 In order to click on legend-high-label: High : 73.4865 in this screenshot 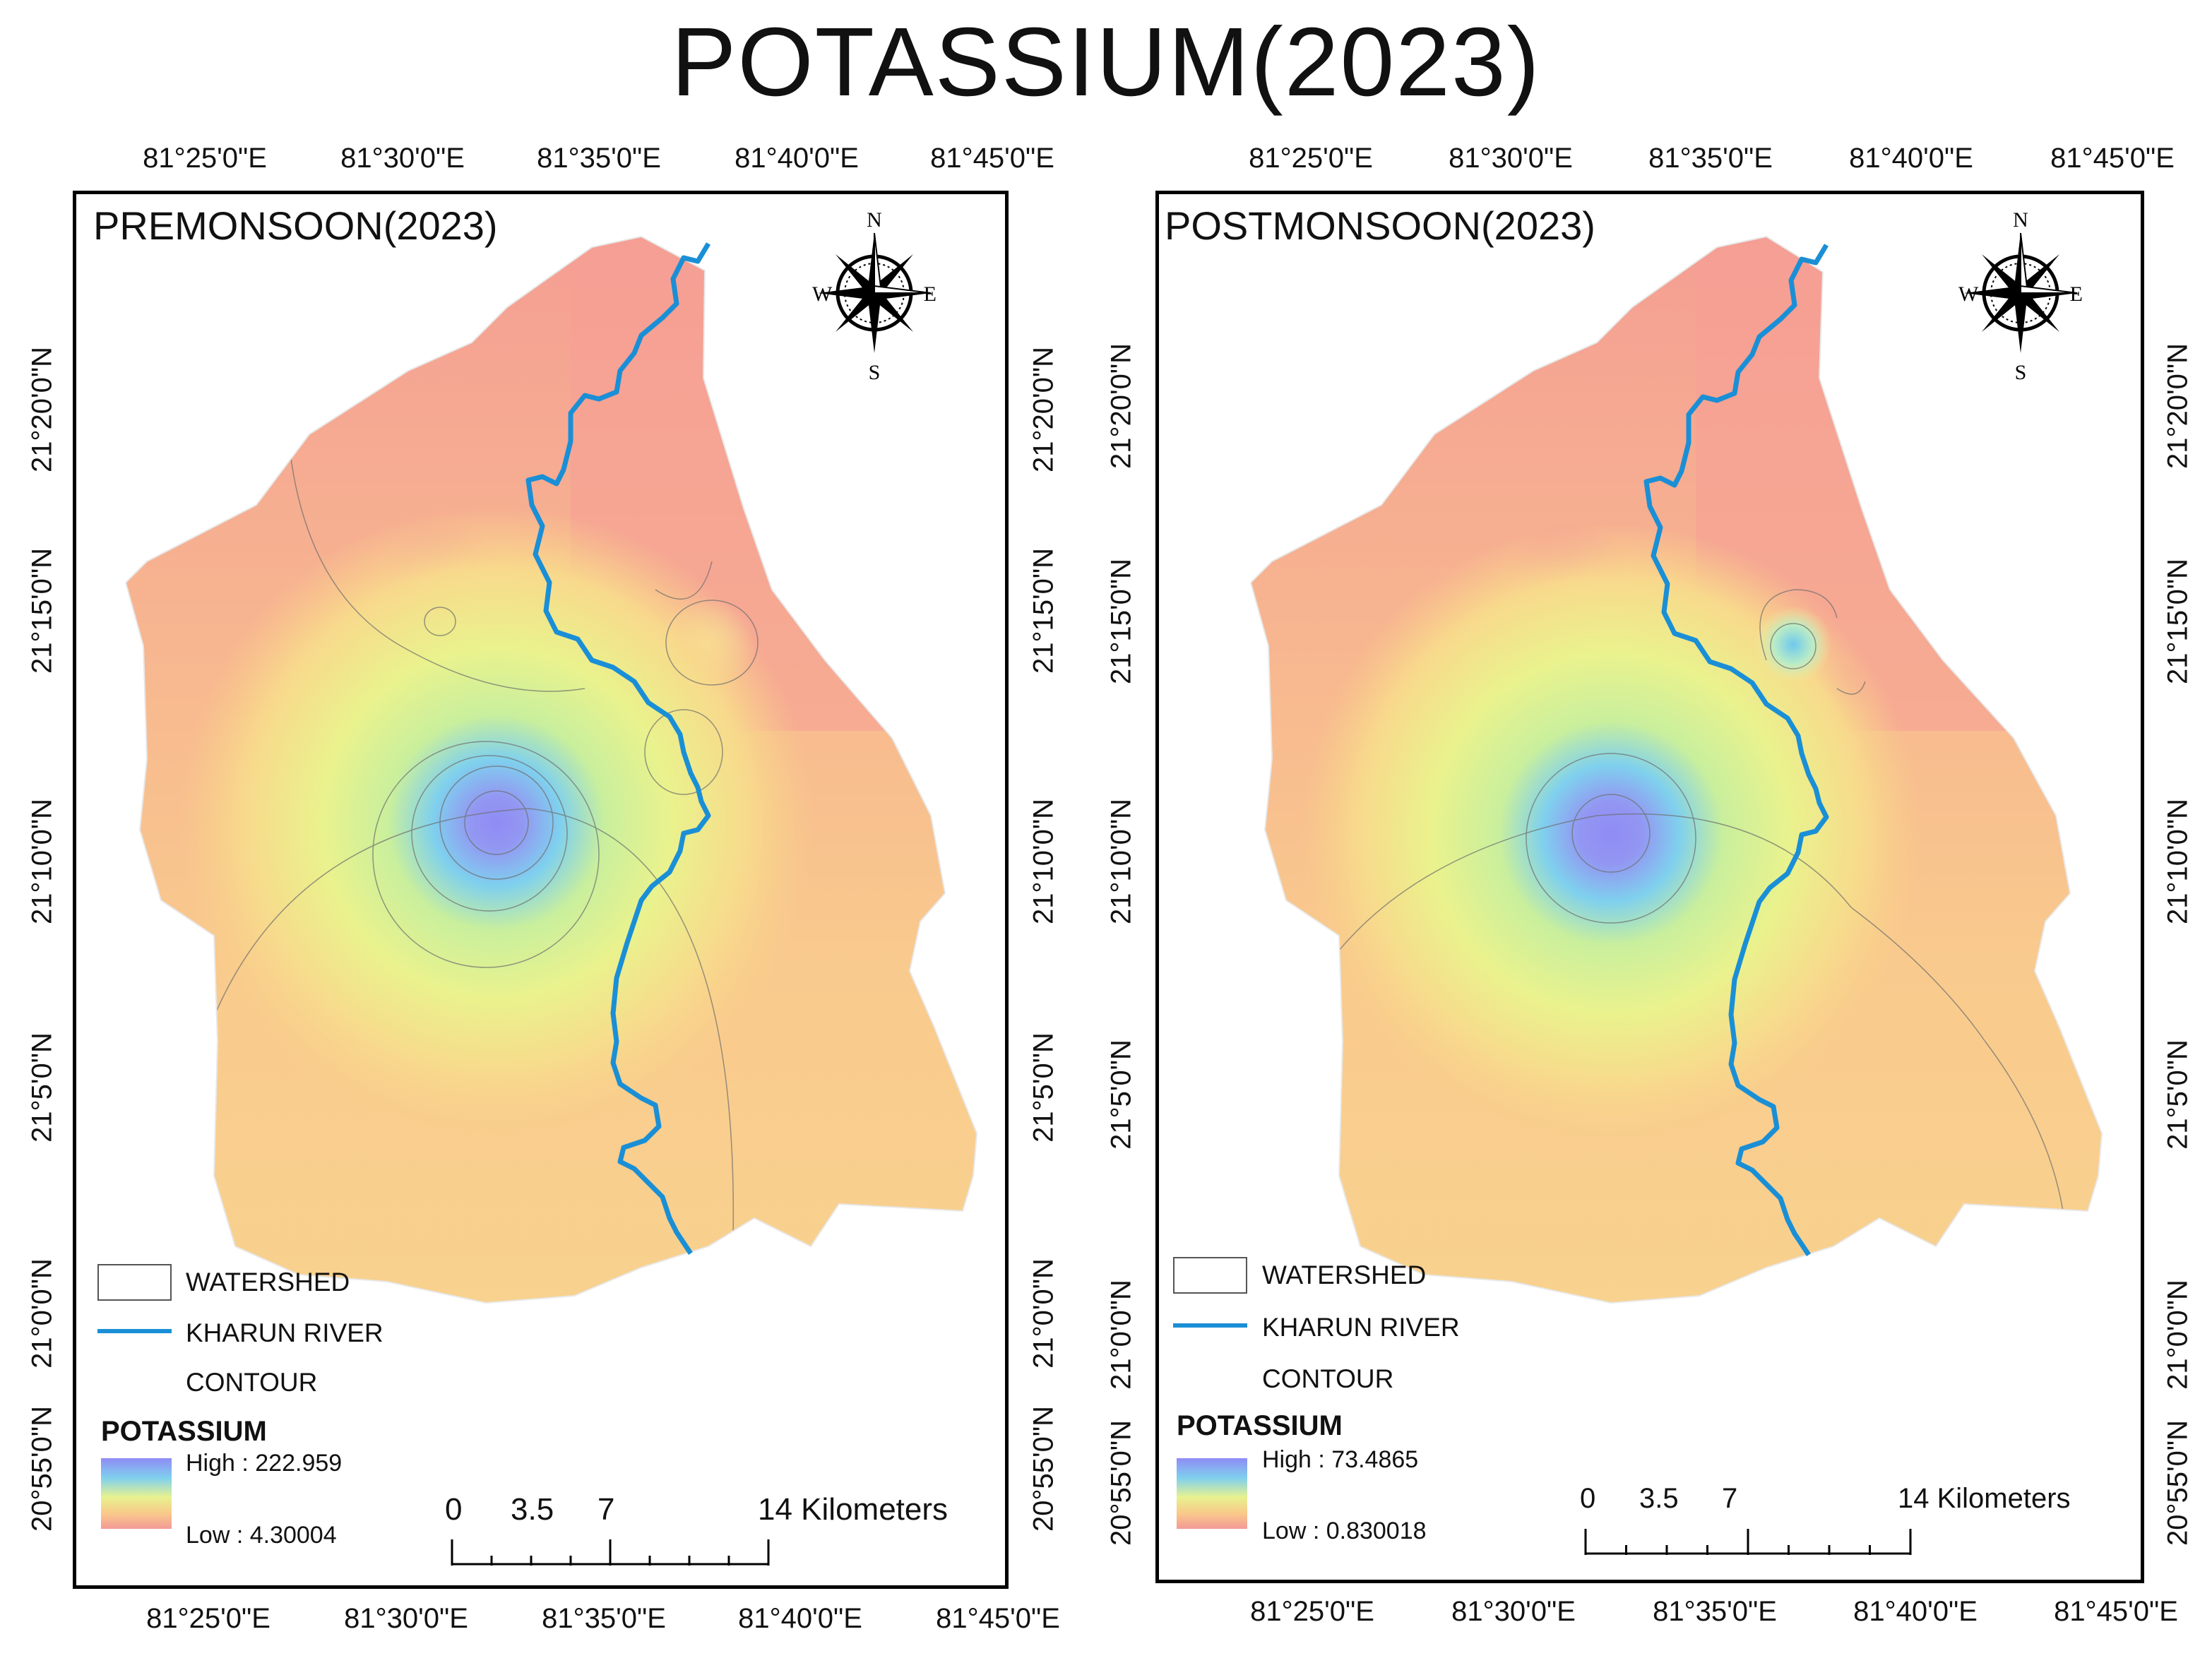, I will do `click(1340, 1459)`.